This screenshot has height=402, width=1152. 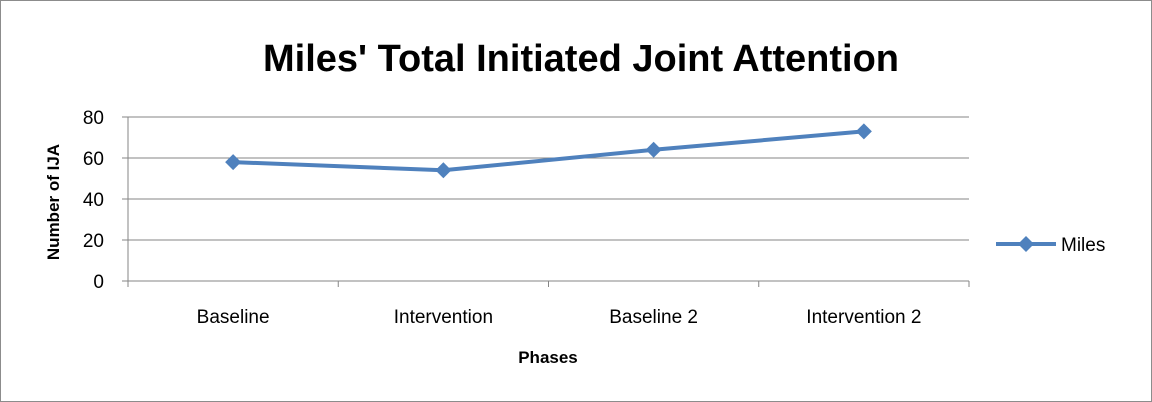 What do you see at coordinates (53, 202) in the screenshot?
I see `y-axis-title: Number of IJA` at bounding box center [53, 202].